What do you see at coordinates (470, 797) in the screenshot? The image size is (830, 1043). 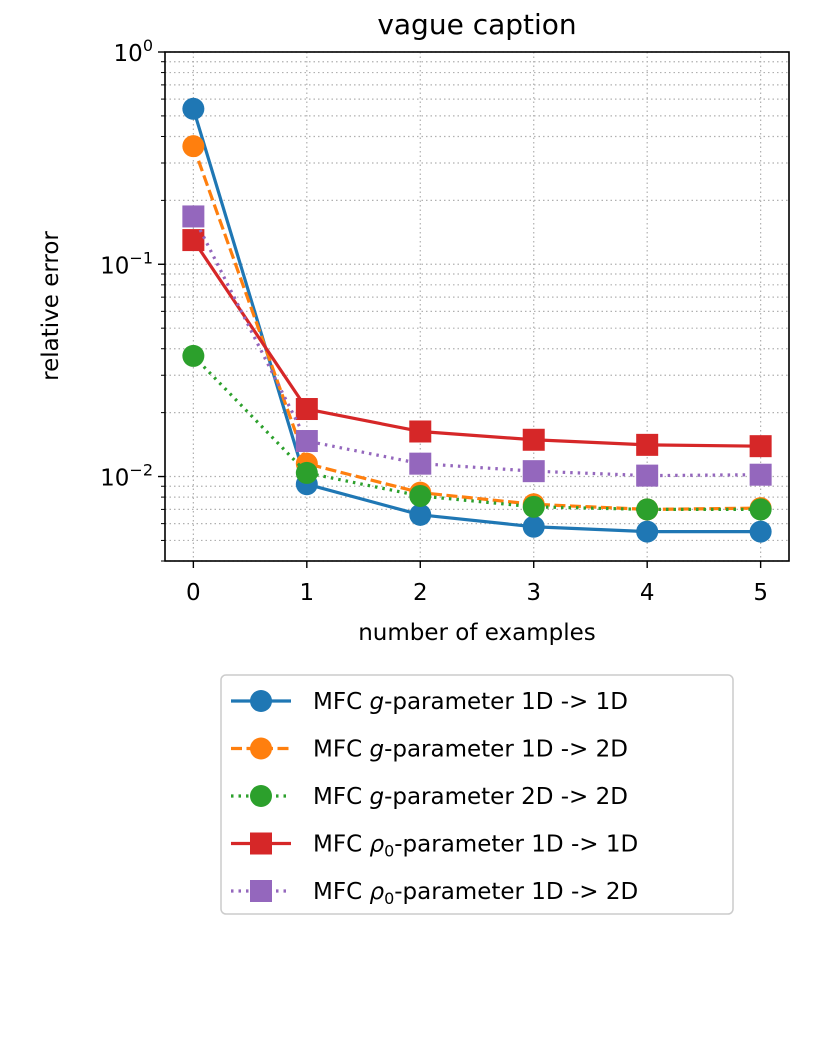 I see `legend-label: MFC g-parameter 2D -> 2D` at bounding box center [470, 797].